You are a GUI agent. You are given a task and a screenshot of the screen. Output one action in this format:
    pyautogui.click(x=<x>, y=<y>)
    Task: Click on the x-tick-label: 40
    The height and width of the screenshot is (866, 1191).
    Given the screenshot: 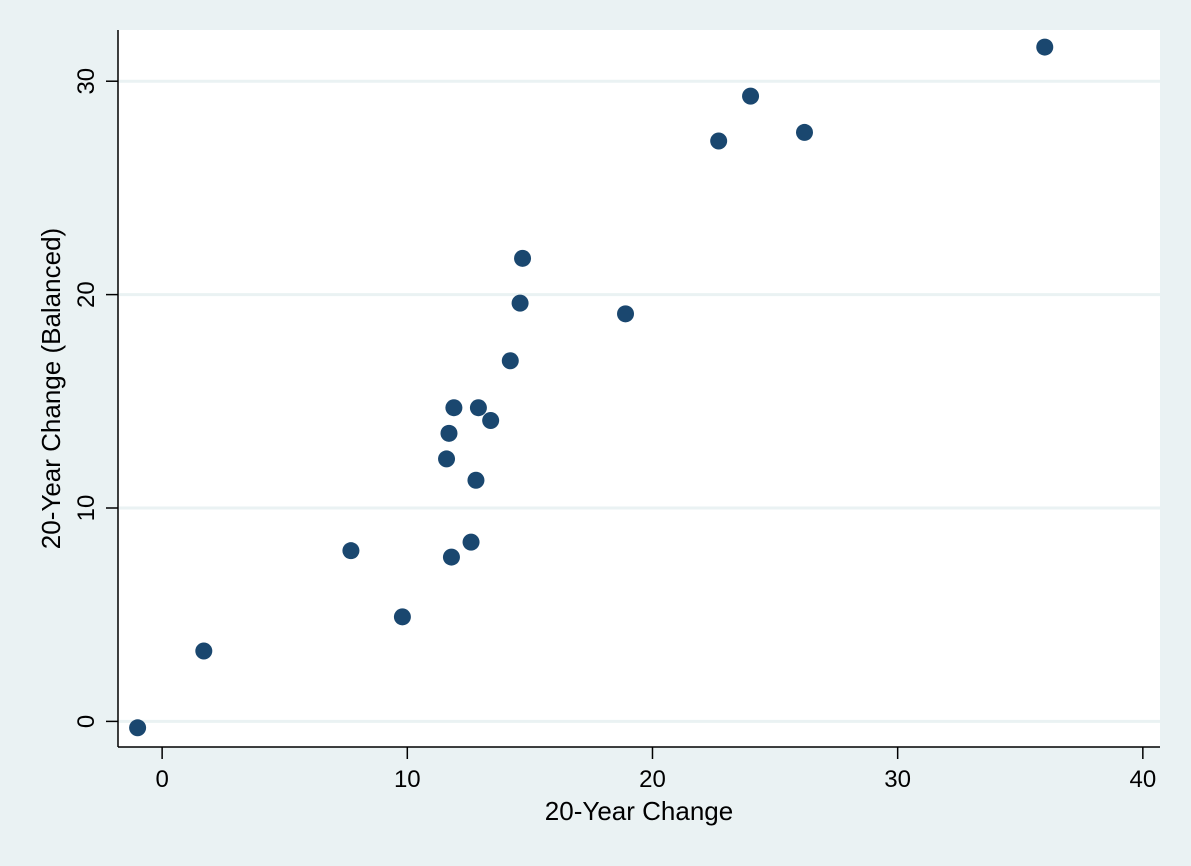 What is the action you would take?
    pyautogui.click(x=1142, y=779)
    